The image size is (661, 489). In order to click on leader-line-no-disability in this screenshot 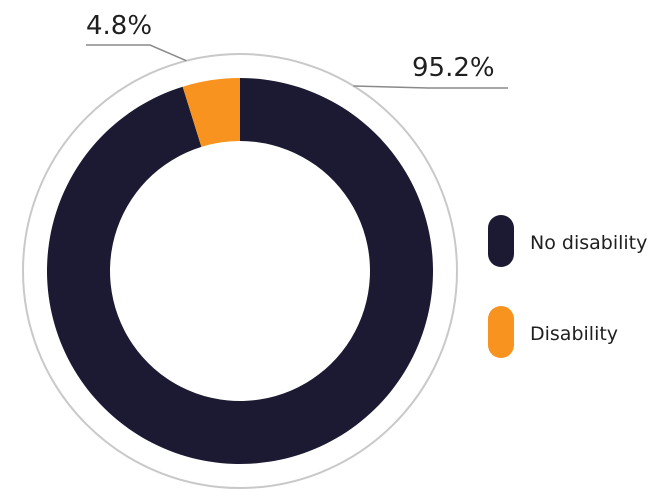, I will do `click(430, 87)`.